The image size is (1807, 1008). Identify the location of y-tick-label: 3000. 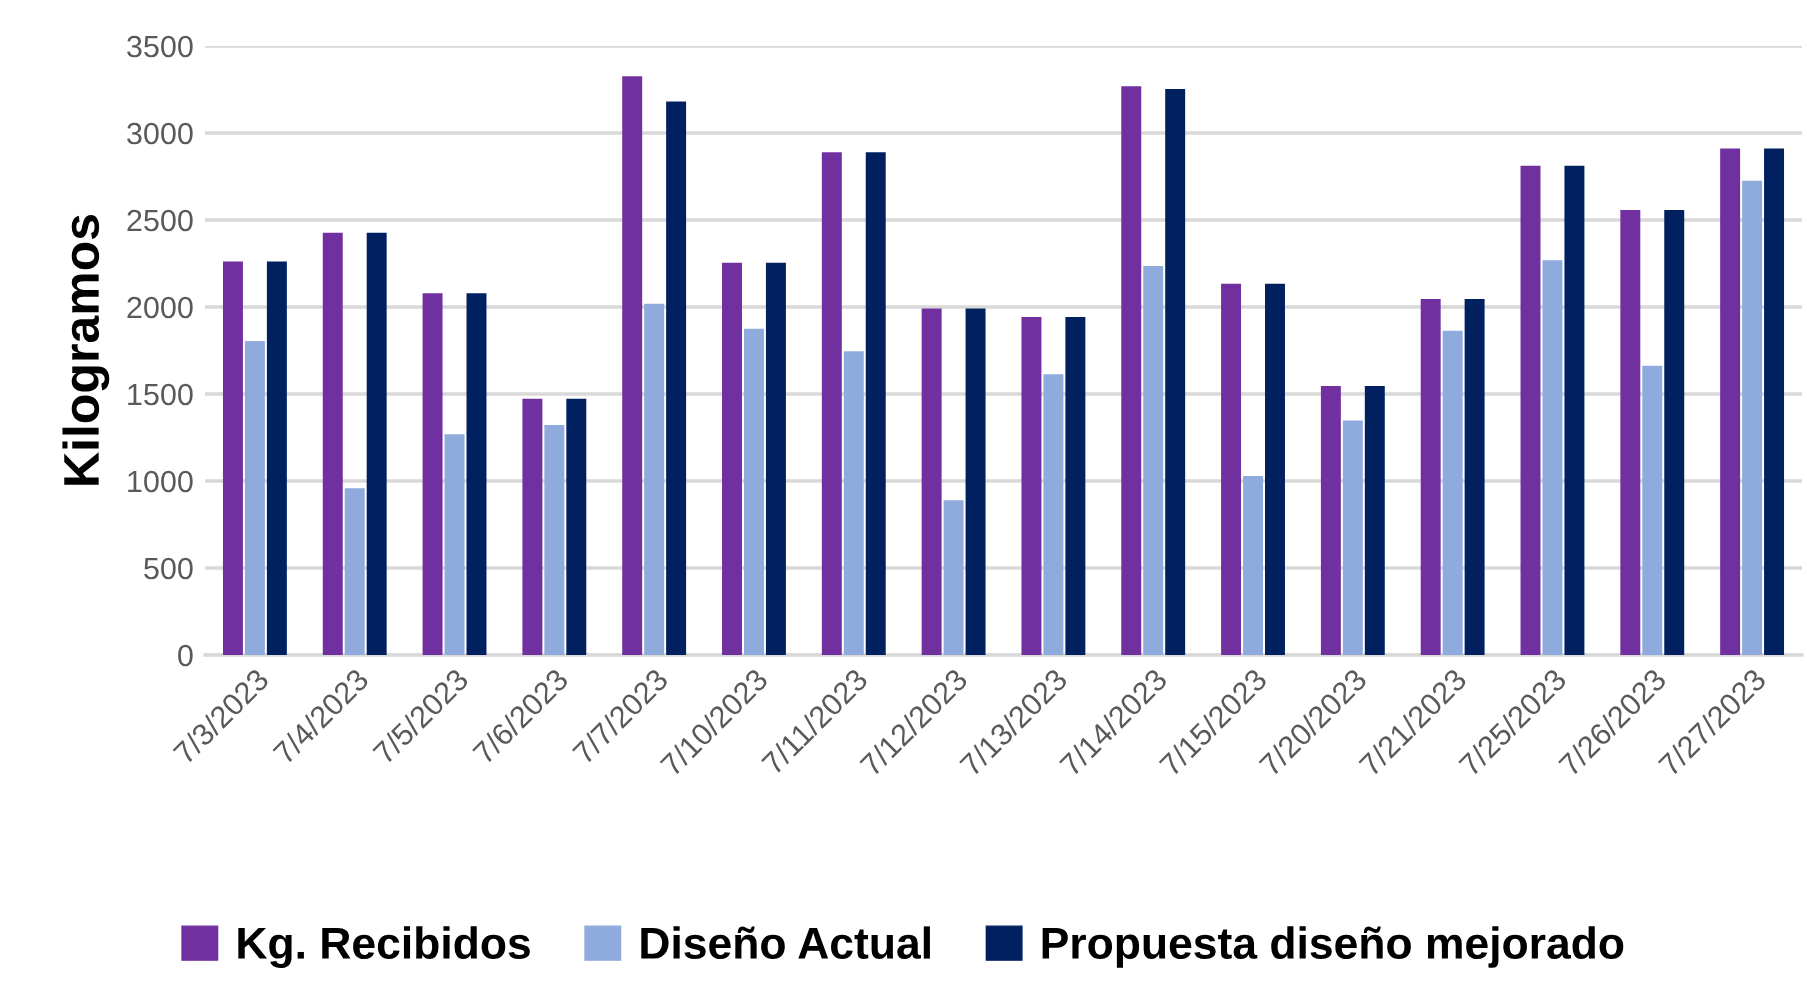
(160, 133).